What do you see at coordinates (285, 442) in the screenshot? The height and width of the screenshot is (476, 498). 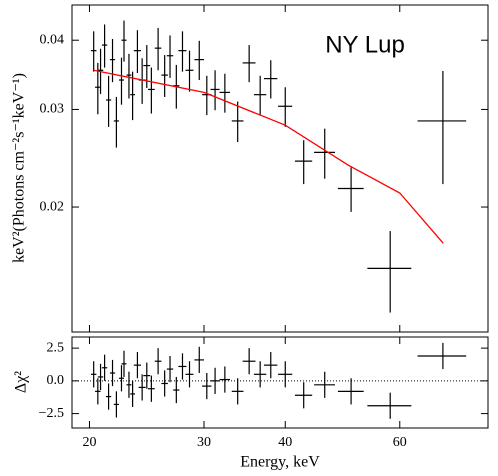 I see `x-tick-label: 40` at bounding box center [285, 442].